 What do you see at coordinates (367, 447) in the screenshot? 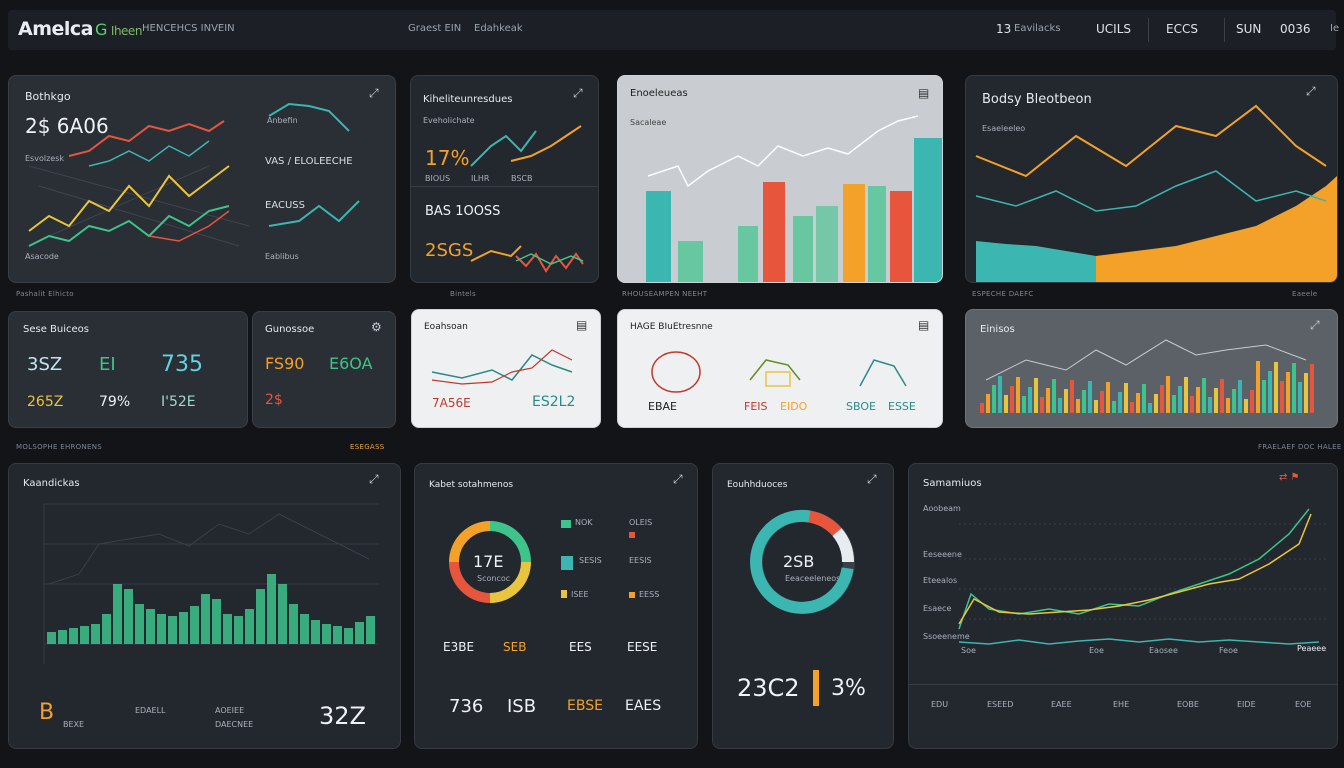
I see `section-label: ESEGASS` at bounding box center [367, 447].